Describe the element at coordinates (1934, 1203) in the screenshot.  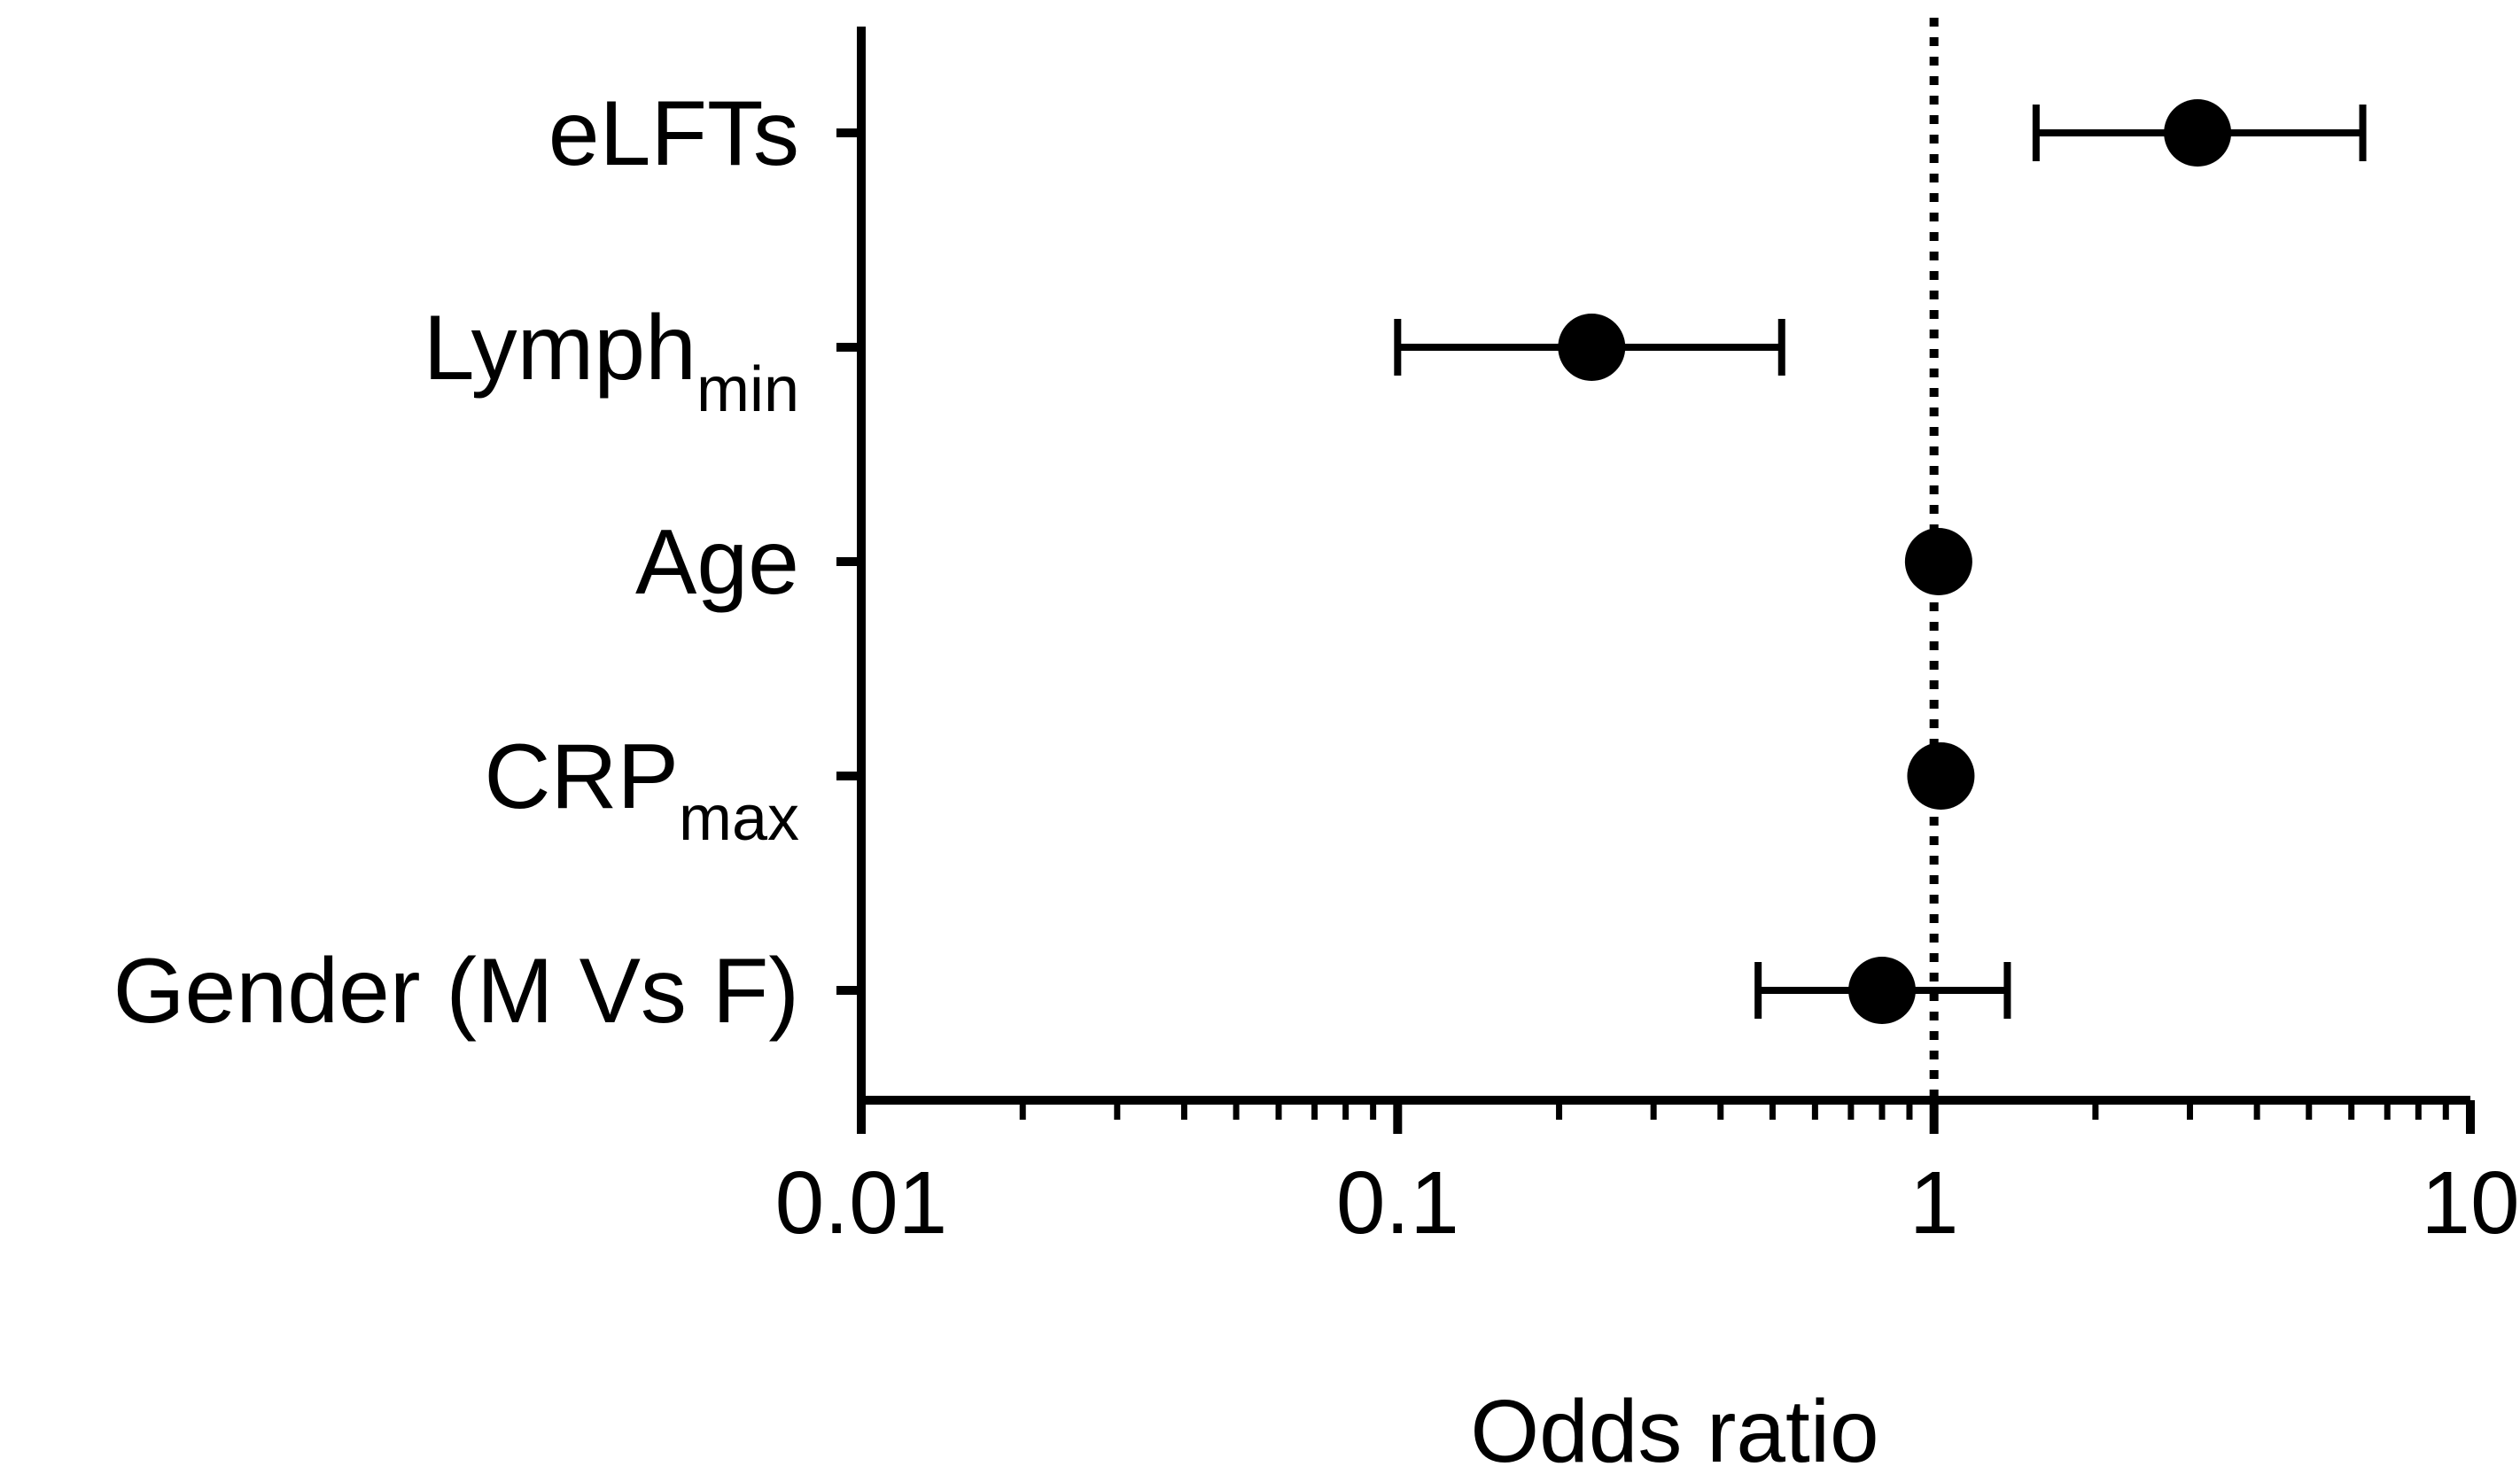
I see `x-tick-label: 1` at that location.